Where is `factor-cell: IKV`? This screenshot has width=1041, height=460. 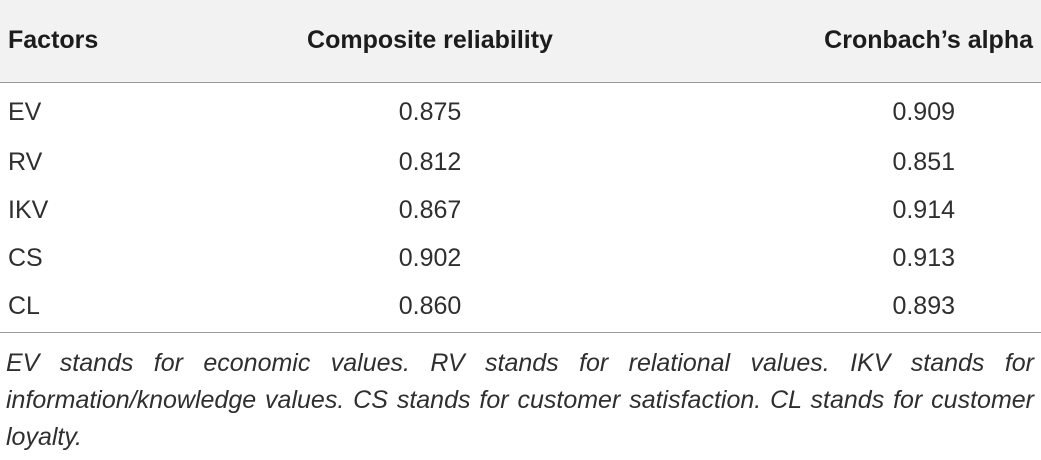
factor-cell: IKV is located at coordinates (28, 209).